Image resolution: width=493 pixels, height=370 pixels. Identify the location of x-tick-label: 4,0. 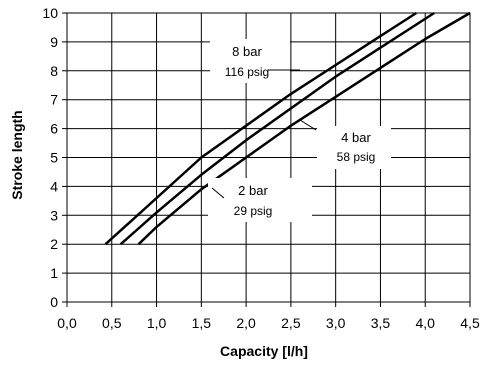
(425, 323).